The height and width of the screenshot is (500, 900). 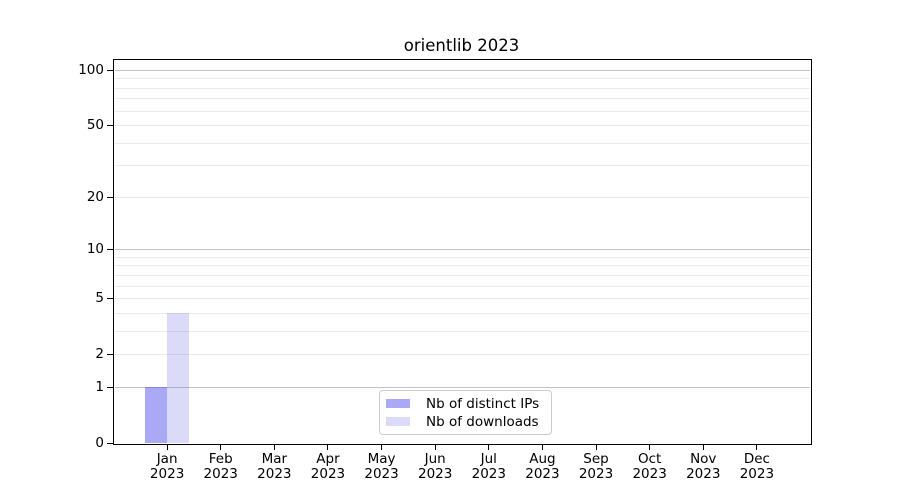 What do you see at coordinates (99, 386) in the screenshot?
I see `y-tick-label: 1` at bounding box center [99, 386].